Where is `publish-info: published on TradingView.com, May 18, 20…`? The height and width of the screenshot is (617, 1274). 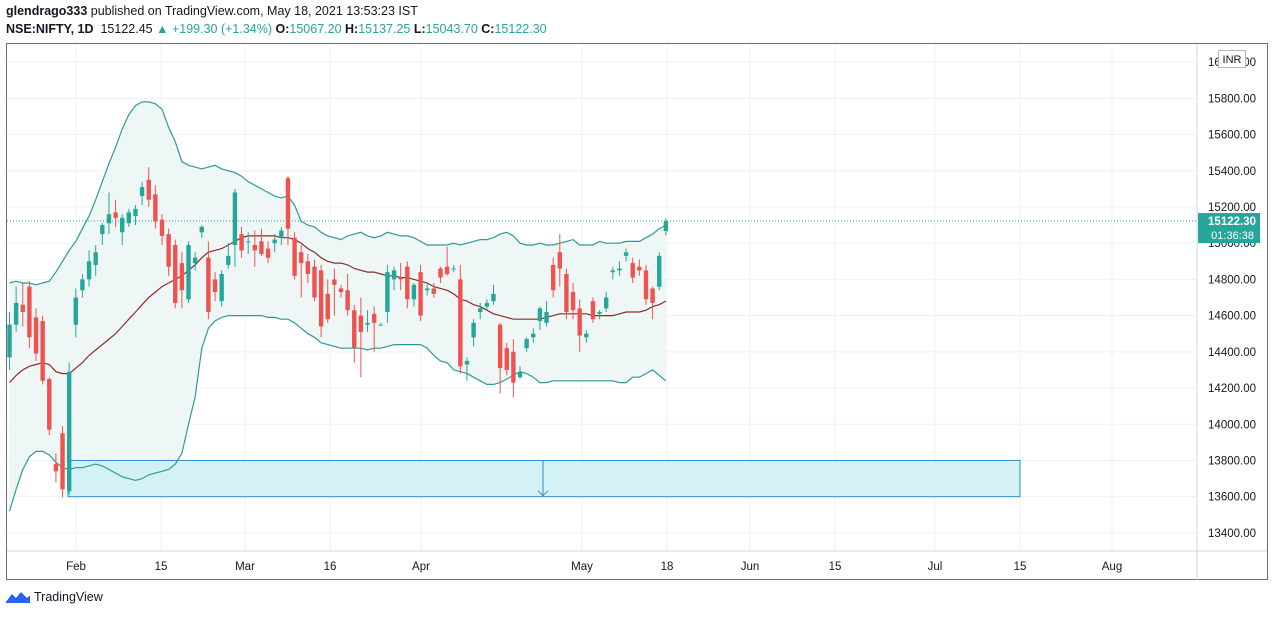 publish-info: published on TradingView.com, May 18, 20… is located at coordinates (254, 11).